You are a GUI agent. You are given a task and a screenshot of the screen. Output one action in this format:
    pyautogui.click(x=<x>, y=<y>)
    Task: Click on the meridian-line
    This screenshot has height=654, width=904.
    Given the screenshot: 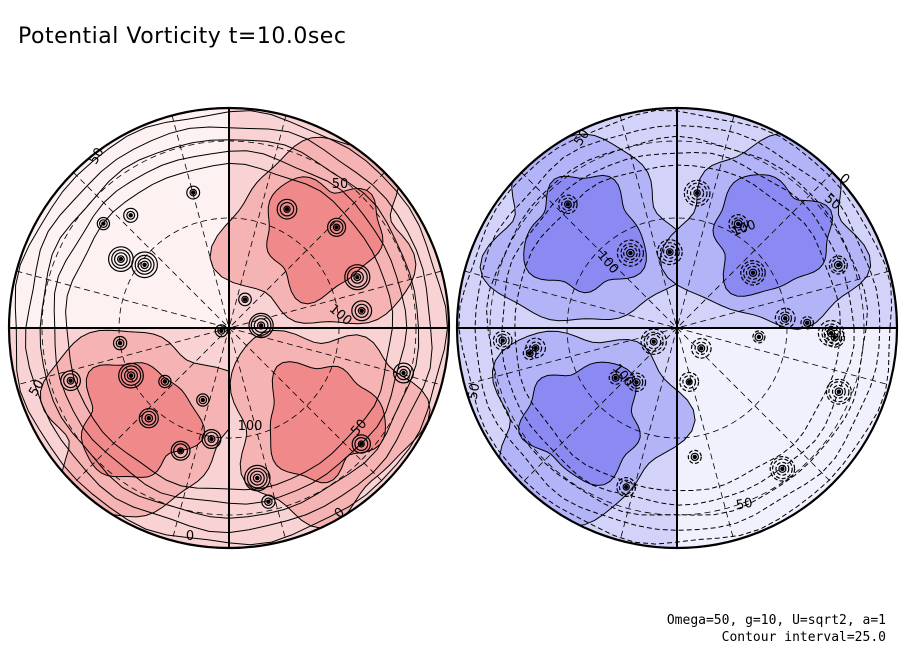 What is the action you would take?
    pyautogui.click(x=229, y=328)
    